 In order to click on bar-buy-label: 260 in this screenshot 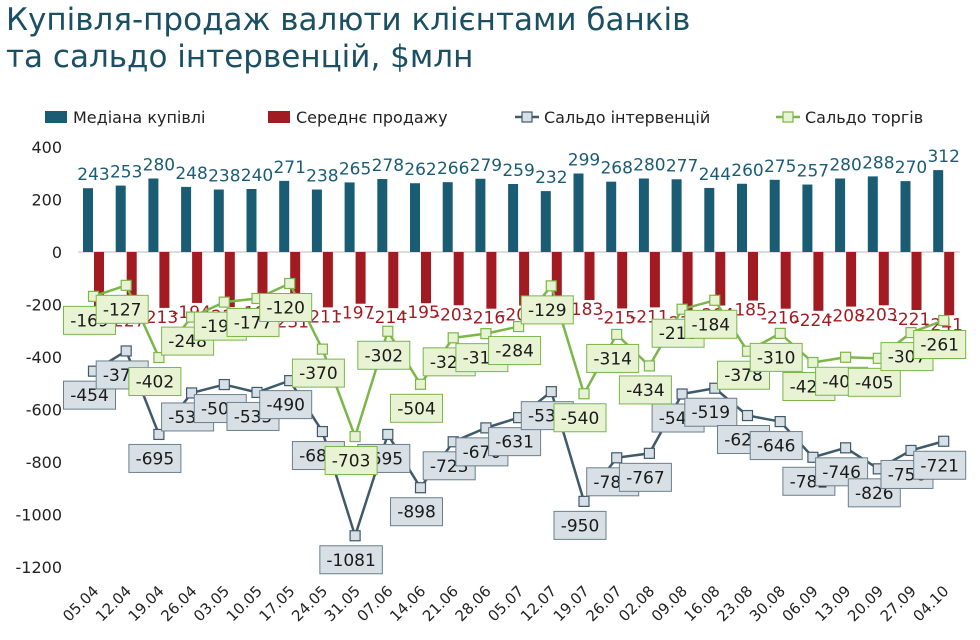, I will do `click(747, 171)`.